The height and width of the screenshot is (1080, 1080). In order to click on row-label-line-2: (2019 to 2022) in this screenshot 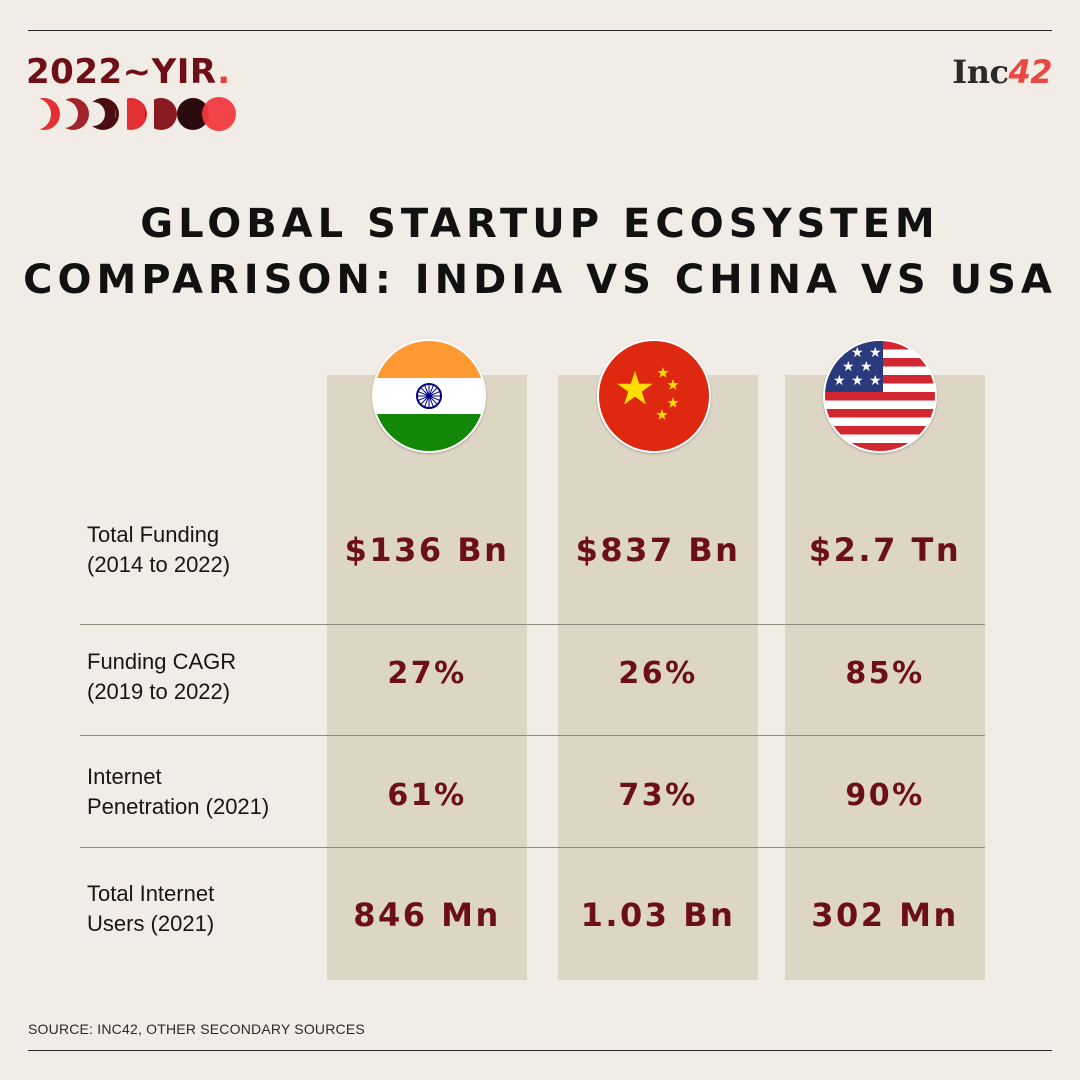, I will do `click(159, 691)`.